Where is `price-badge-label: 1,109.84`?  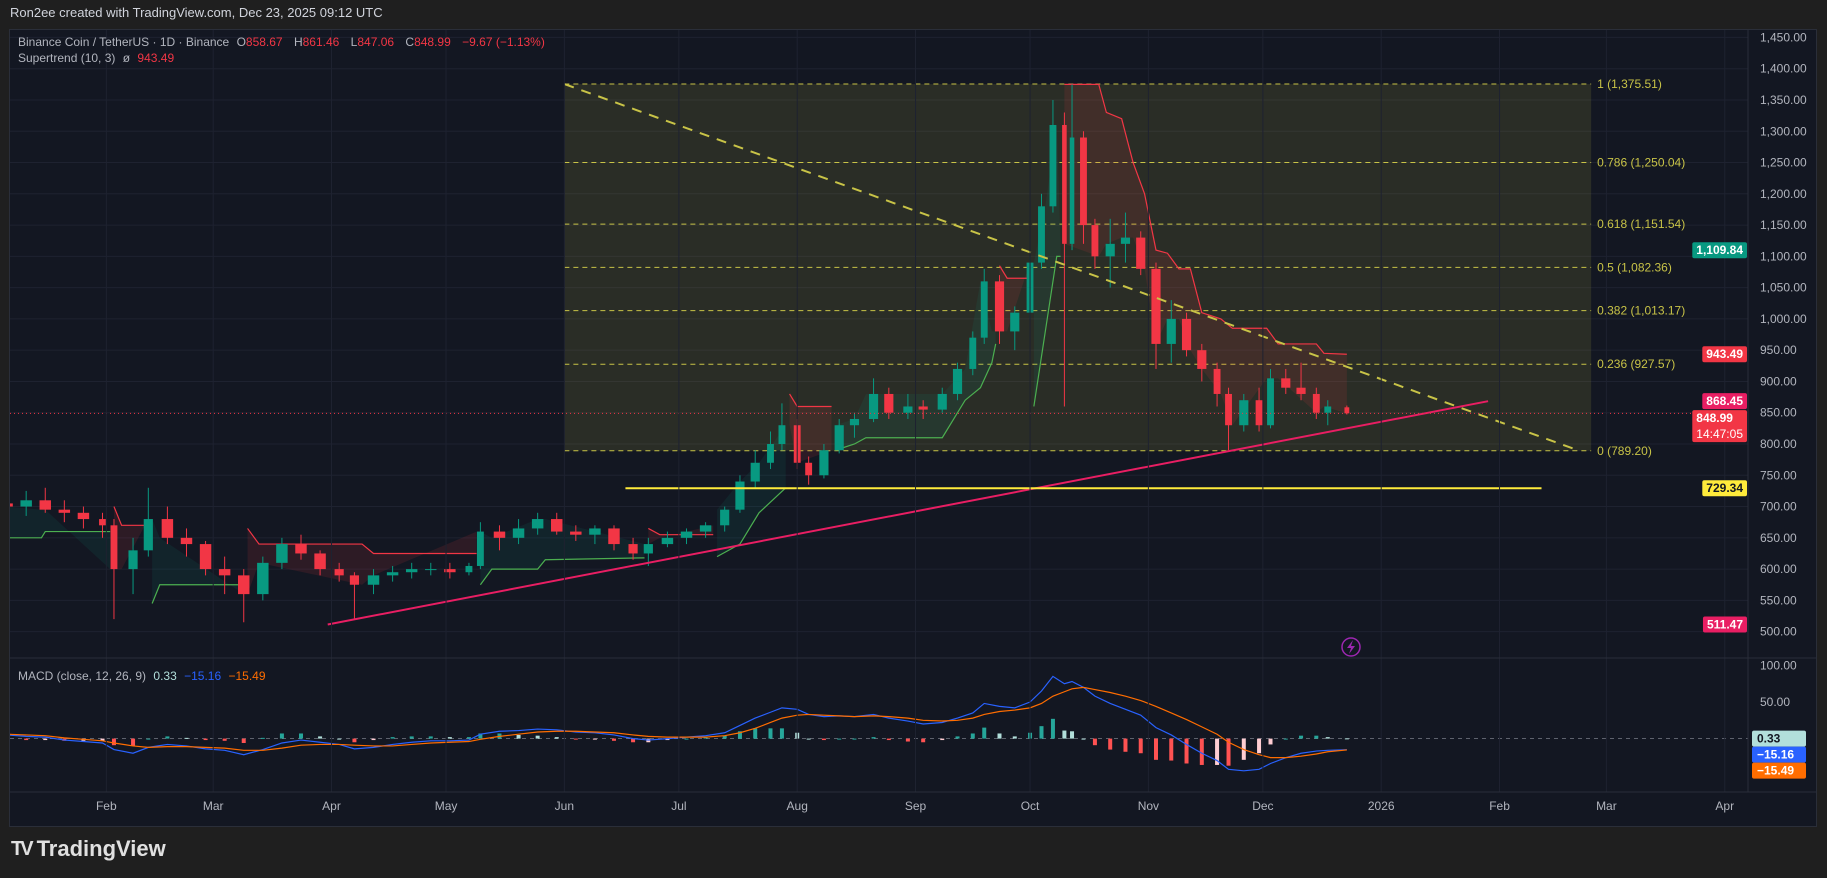 price-badge-label: 1,109.84 is located at coordinates (1719, 250).